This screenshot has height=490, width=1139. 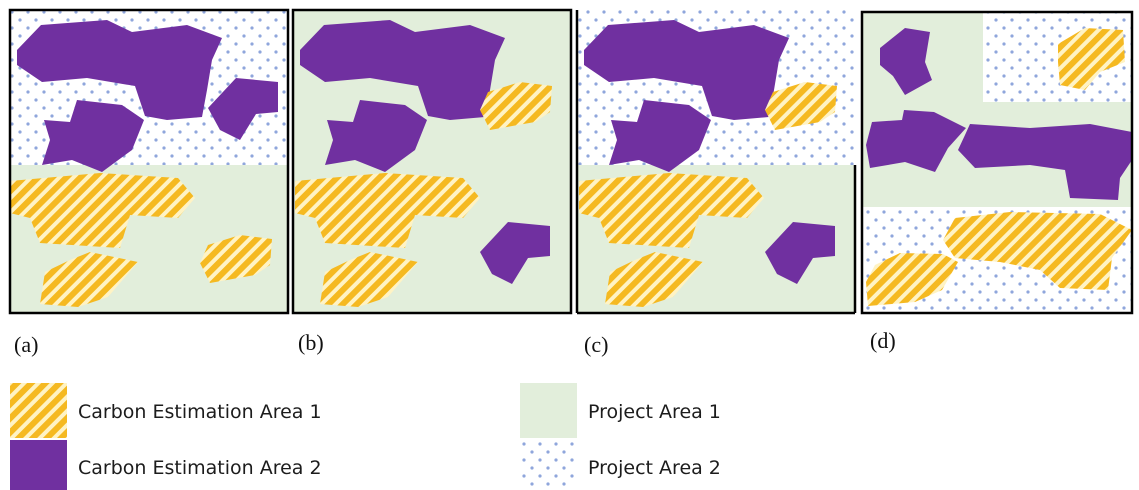 I want to click on panel-label-a: (a), so click(x=26, y=344).